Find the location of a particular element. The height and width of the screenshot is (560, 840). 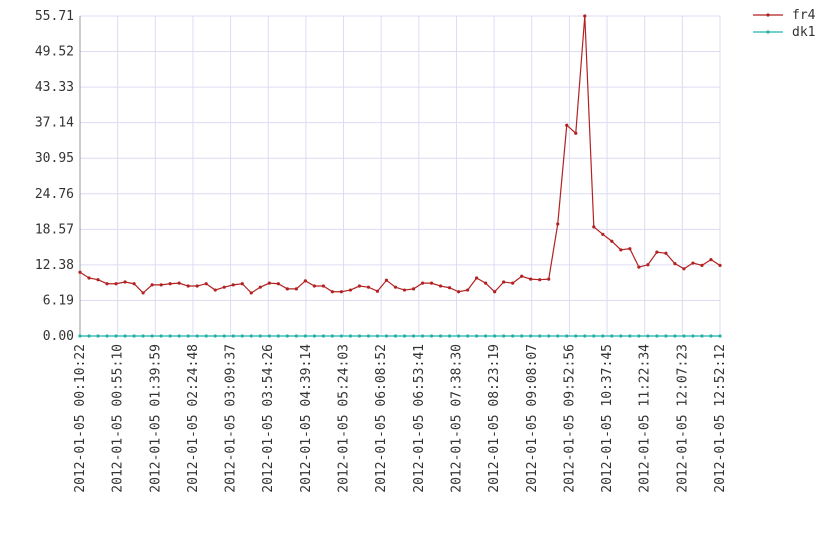

x-tick-label: 2012-01-05 09:08:07 is located at coordinates (532, 418).